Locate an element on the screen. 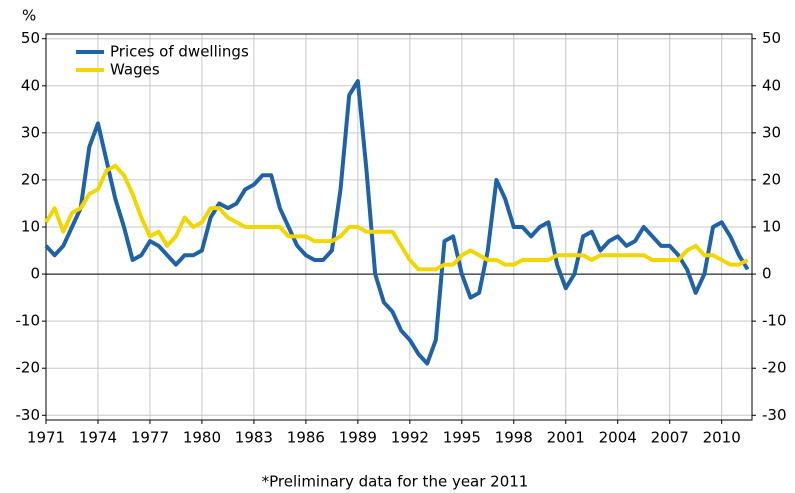 The width and height of the screenshot is (795, 493). y2-tick-label: -10 is located at coordinates (774, 321).